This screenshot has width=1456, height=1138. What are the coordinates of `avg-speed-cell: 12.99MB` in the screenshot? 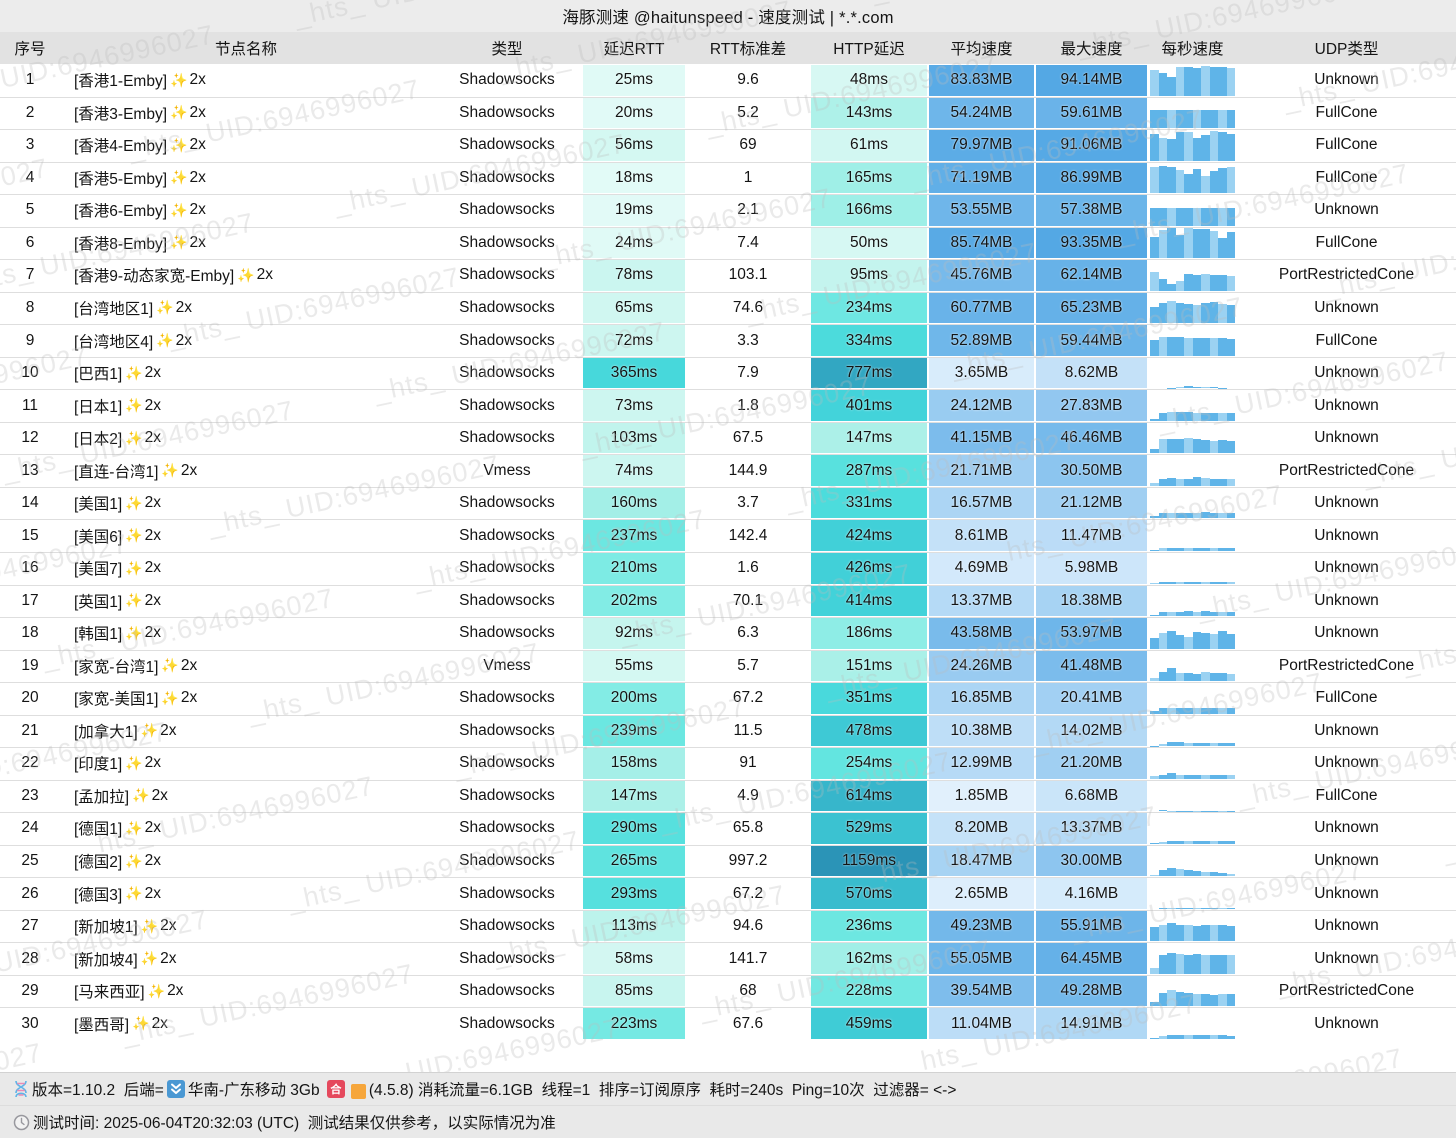 It's located at (981, 763).